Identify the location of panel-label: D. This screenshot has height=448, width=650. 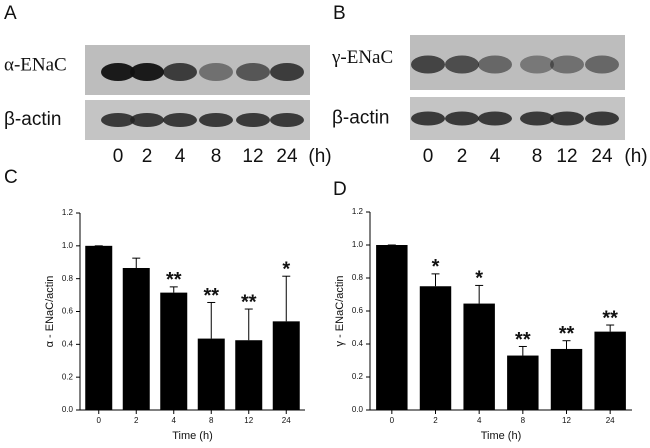
(340, 189).